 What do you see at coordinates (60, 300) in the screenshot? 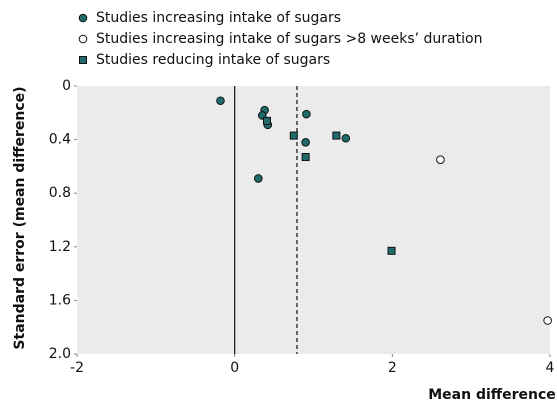
I see `y-tick-label: 1.6` at bounding box center [60, 300].